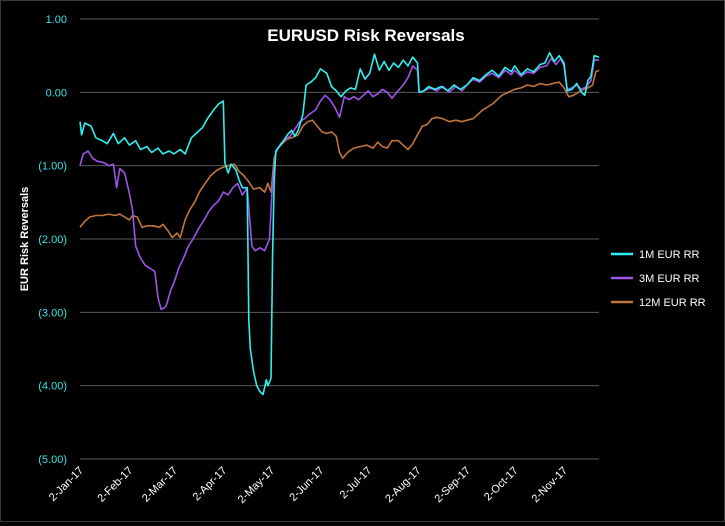 This screenshot has height=526, width=725. I want to click on x-tick-label: 2-Aug-17, so click(403, 485).